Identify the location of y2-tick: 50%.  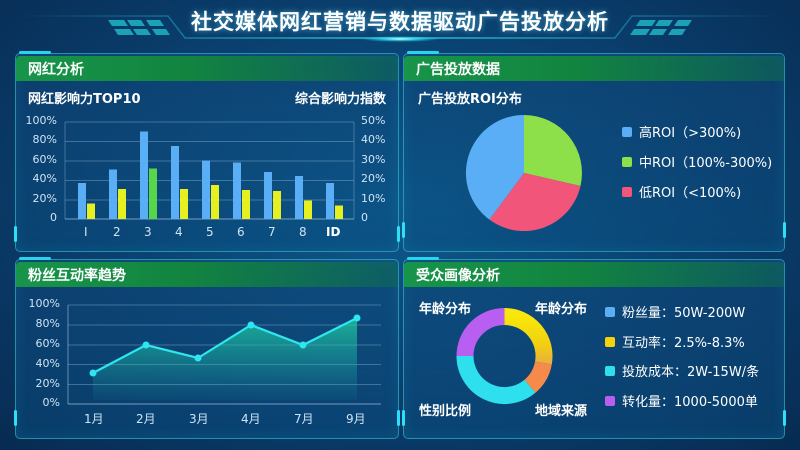
(373, 120).